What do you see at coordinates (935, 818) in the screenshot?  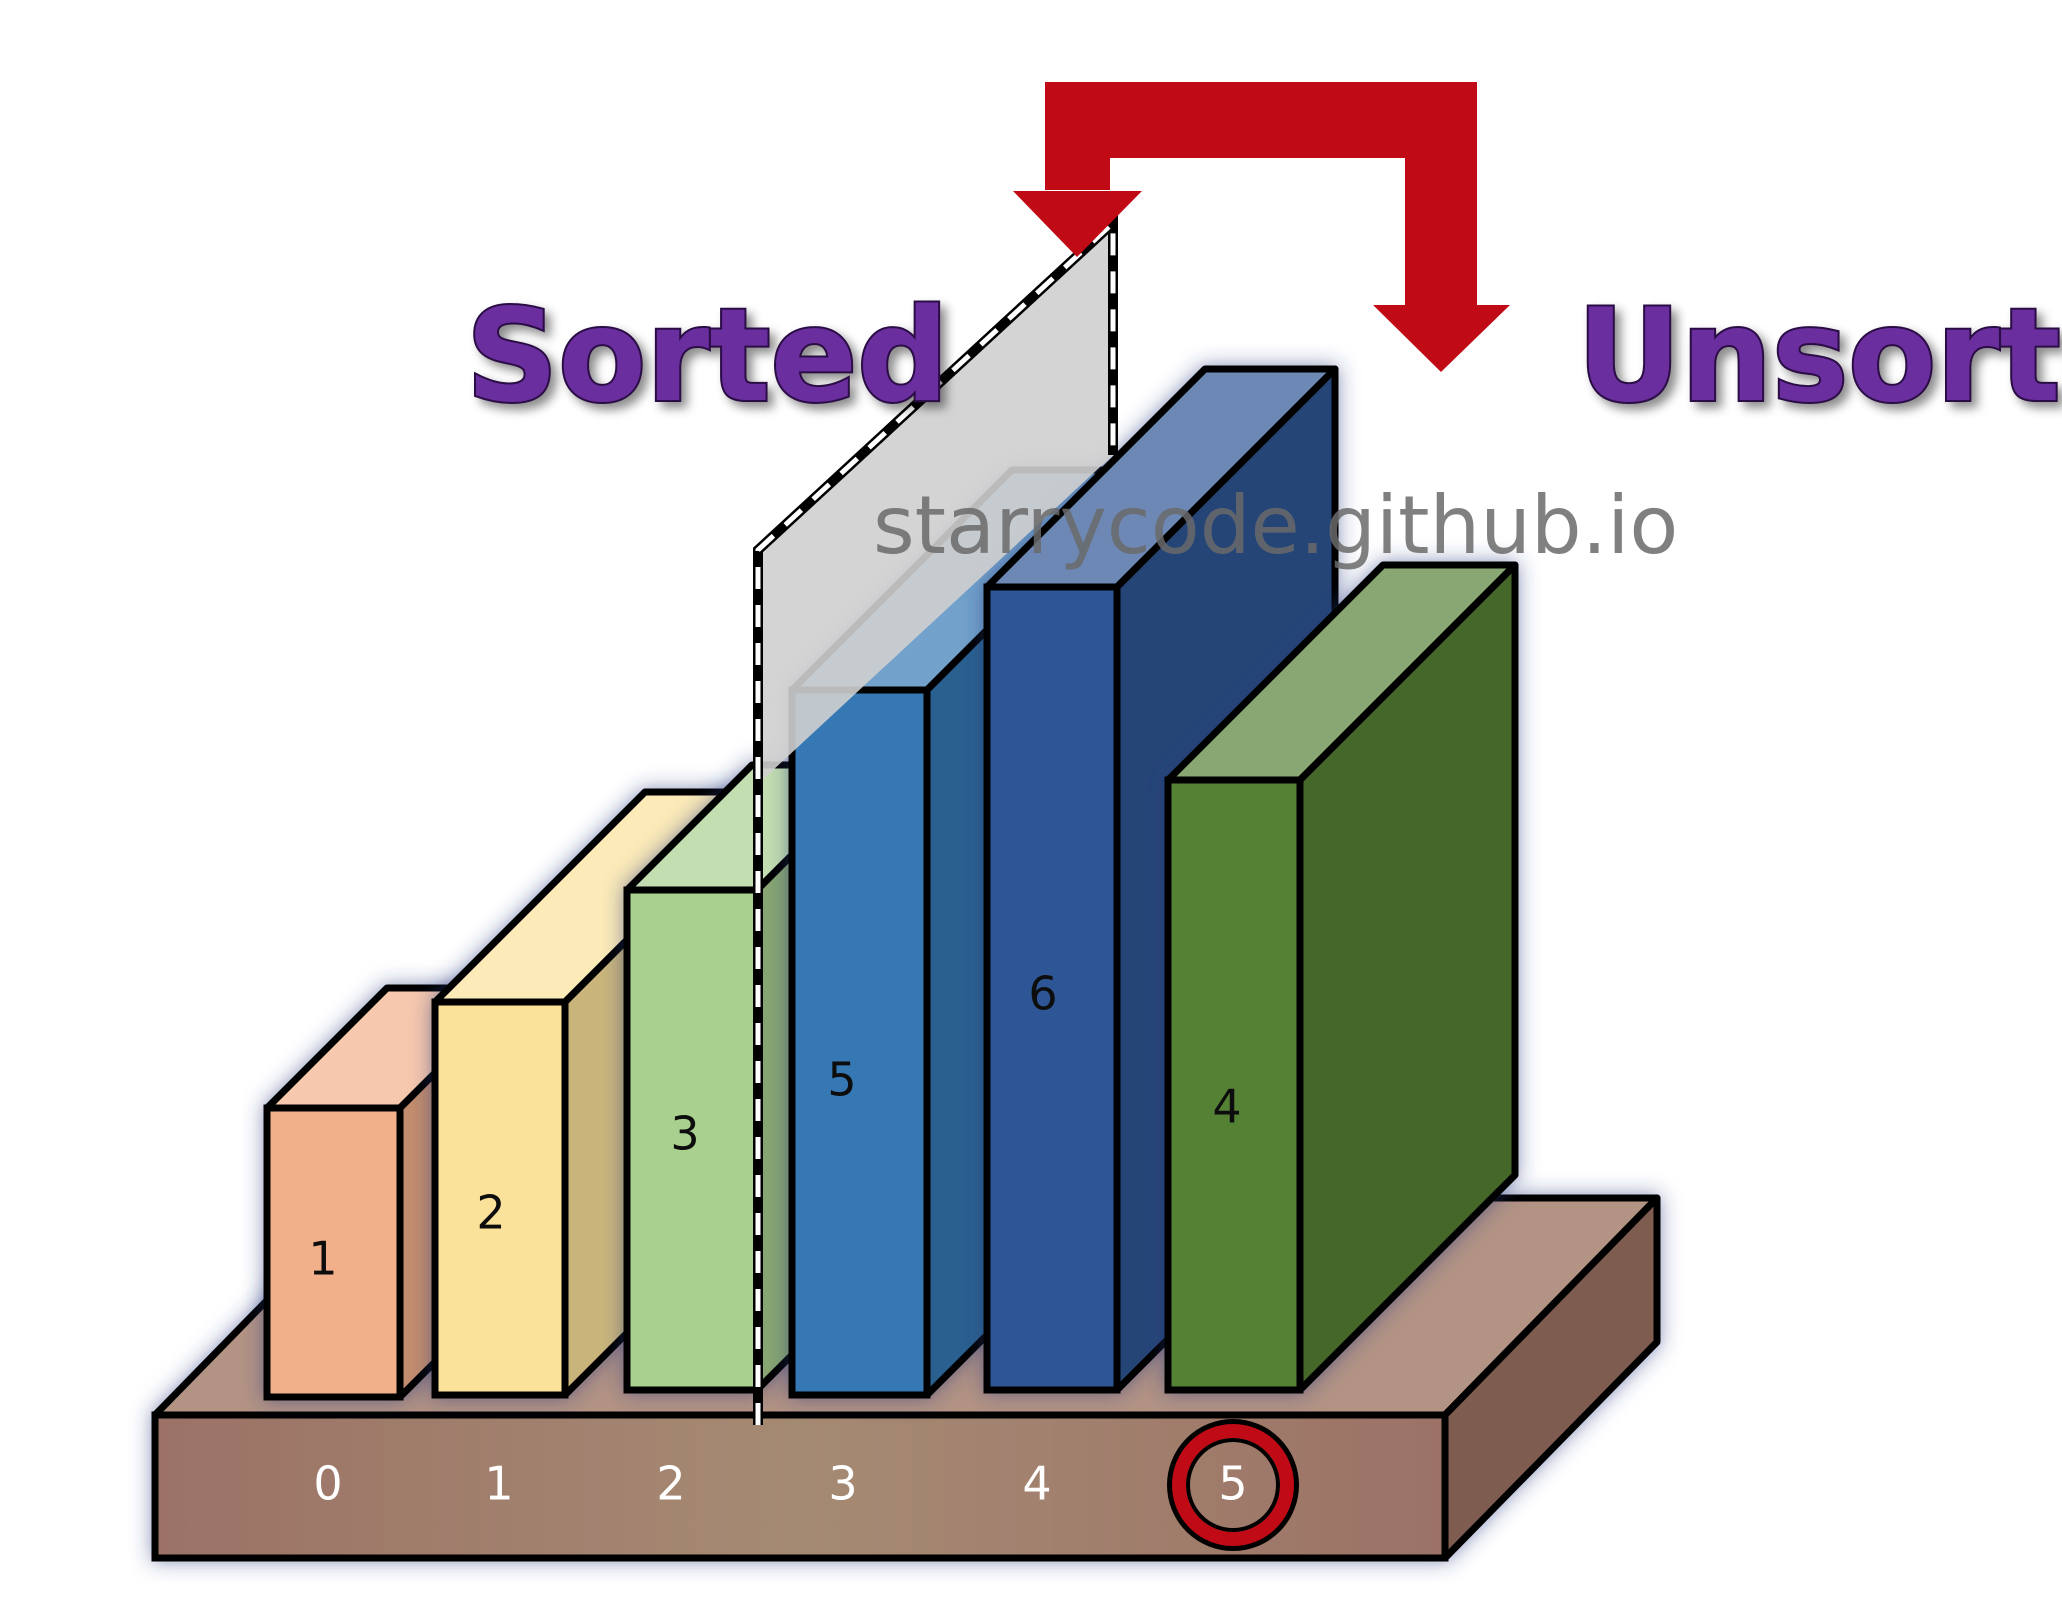 I see `sorted-divider` at bounding box center [935, 818].